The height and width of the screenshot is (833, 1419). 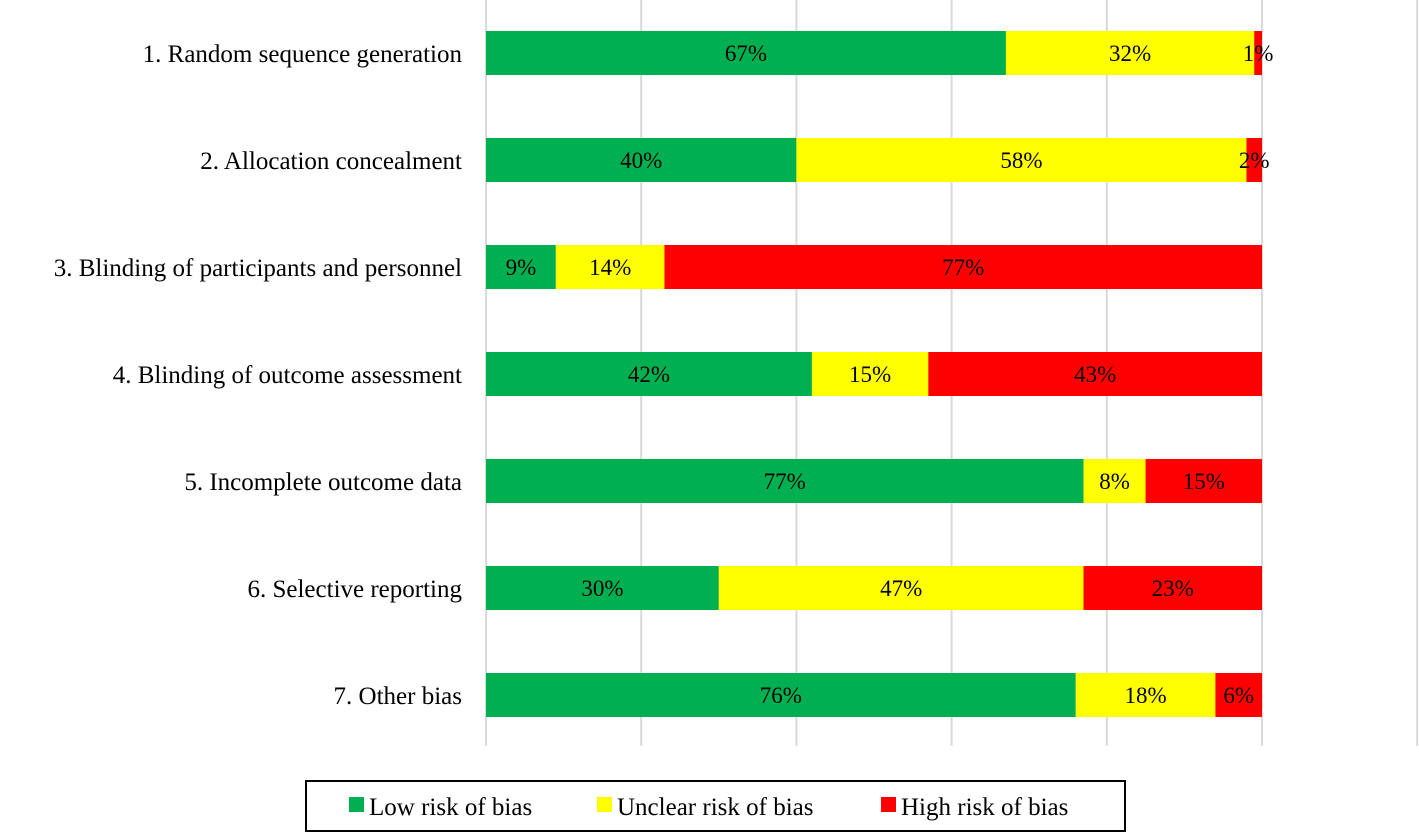 I want to click on data-label: 40%, so click(x=641, y=160).